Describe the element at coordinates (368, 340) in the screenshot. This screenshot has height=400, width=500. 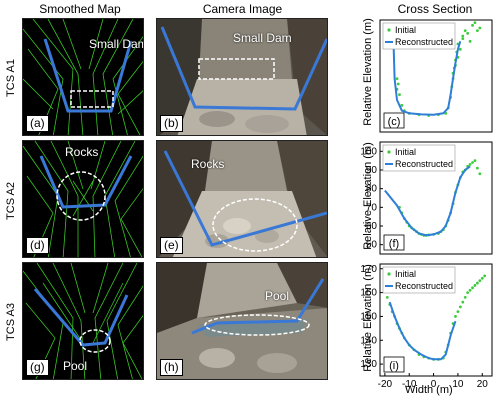
I see `y-tick-label: 140` at that location.